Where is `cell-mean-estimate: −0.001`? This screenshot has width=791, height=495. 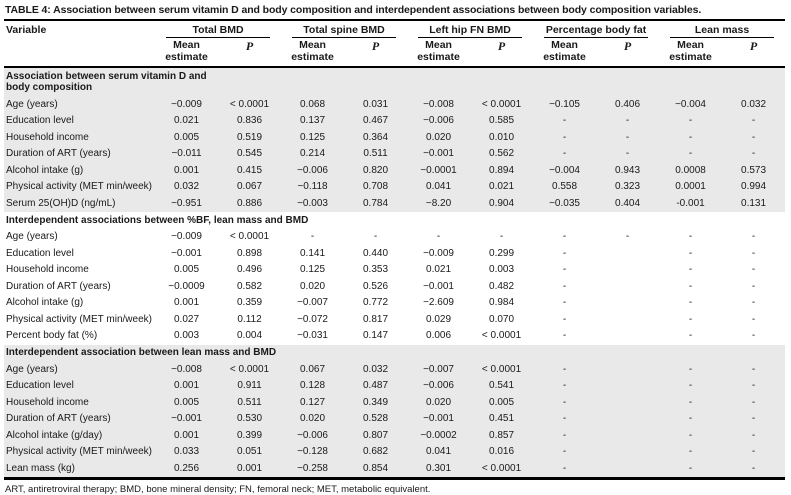 cell-mean-estimate: −0.001 is located at coordinates (438, 419).